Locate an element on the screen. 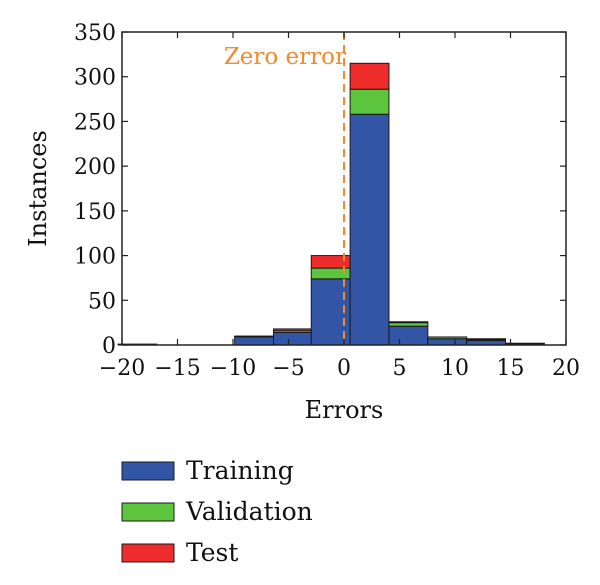  x-tick-label: 0 is located at coordinates (344, 368).